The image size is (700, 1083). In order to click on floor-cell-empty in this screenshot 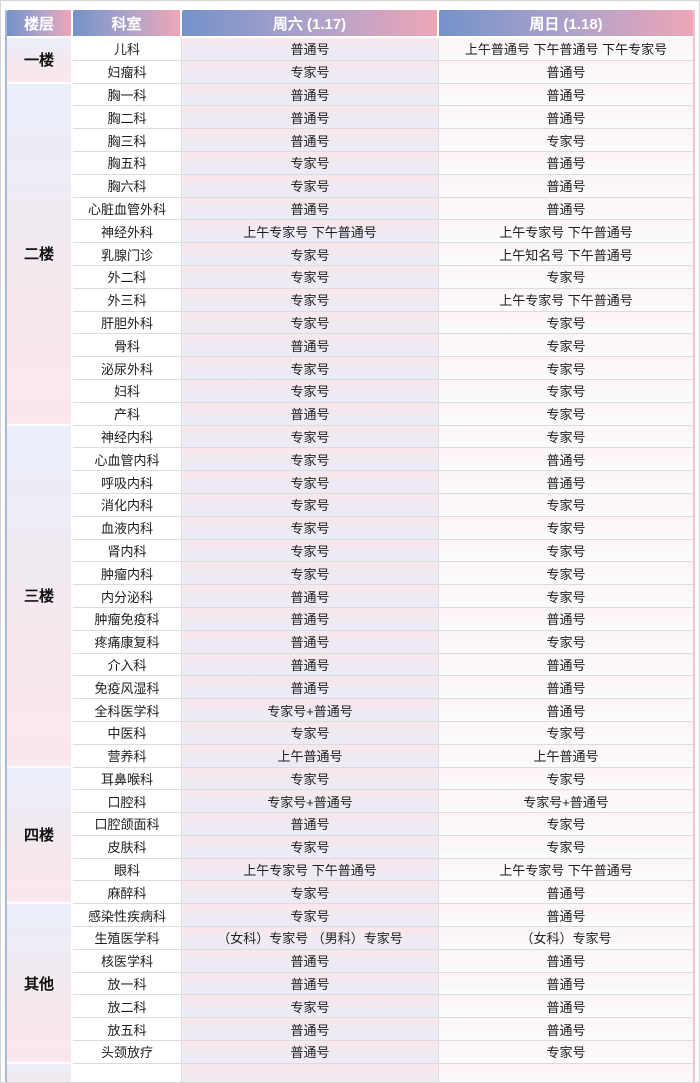, I will do `click(40, 1072)`.